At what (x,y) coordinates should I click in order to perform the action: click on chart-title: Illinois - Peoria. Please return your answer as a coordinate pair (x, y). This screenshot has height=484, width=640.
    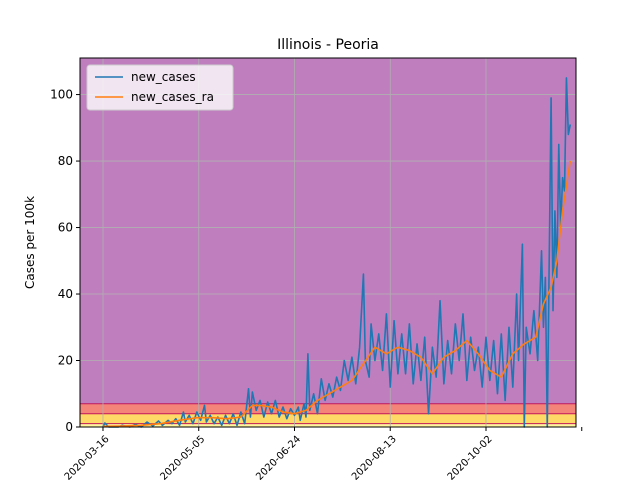
    Looking at the image, I should click on (328, 45).